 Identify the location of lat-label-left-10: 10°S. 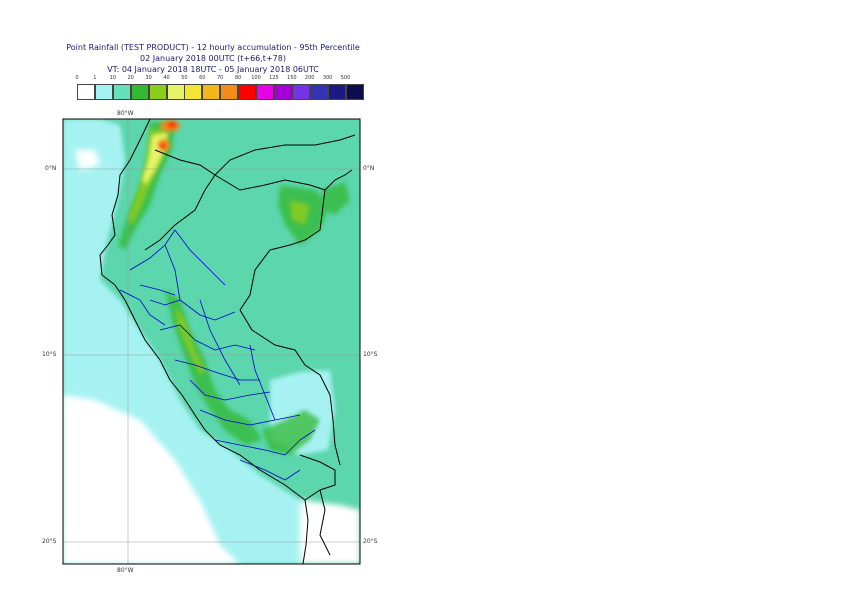
(49, 354).